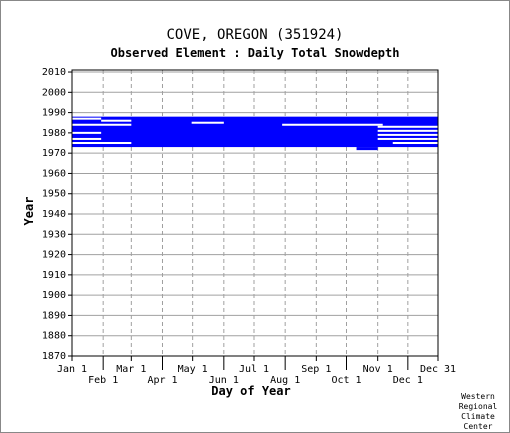 This screenshot has width=510, height=433. What do you see at coordinates (54, 255) in the screenshot?
I see `y-tick-label: 1920` at bounding box center [54, 255].